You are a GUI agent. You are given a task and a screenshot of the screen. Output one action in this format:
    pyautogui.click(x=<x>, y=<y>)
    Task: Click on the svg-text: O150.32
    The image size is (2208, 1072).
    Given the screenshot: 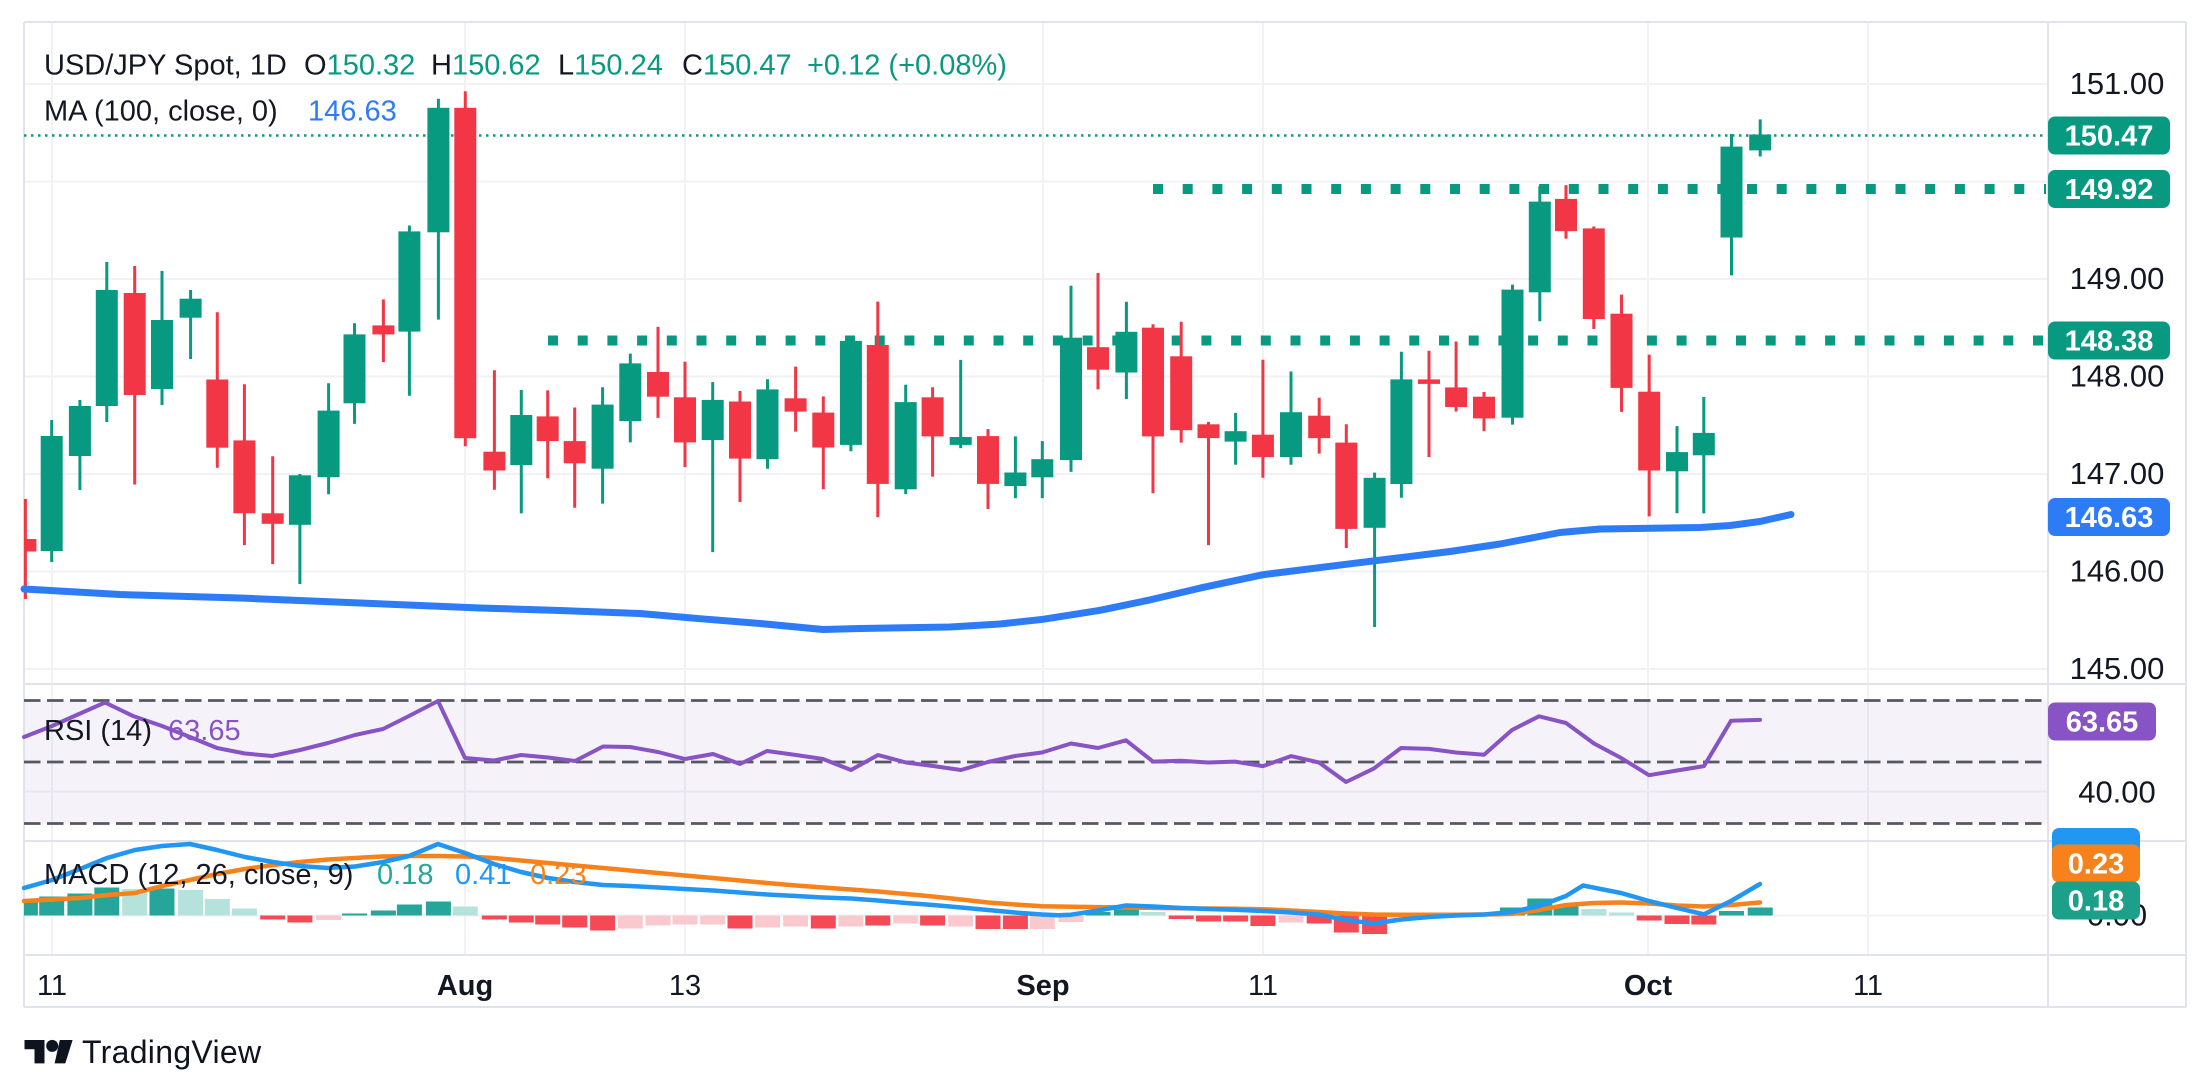 What is the action you would take?
    pyautogui.click(x=359, y=66)
    